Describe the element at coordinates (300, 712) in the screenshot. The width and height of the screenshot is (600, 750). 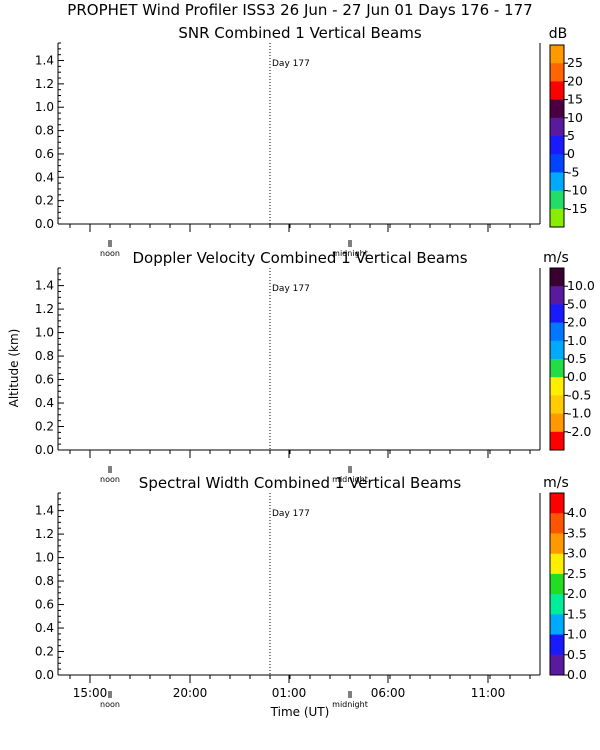
I see `x-axis-label: Time (UT)` at that location.